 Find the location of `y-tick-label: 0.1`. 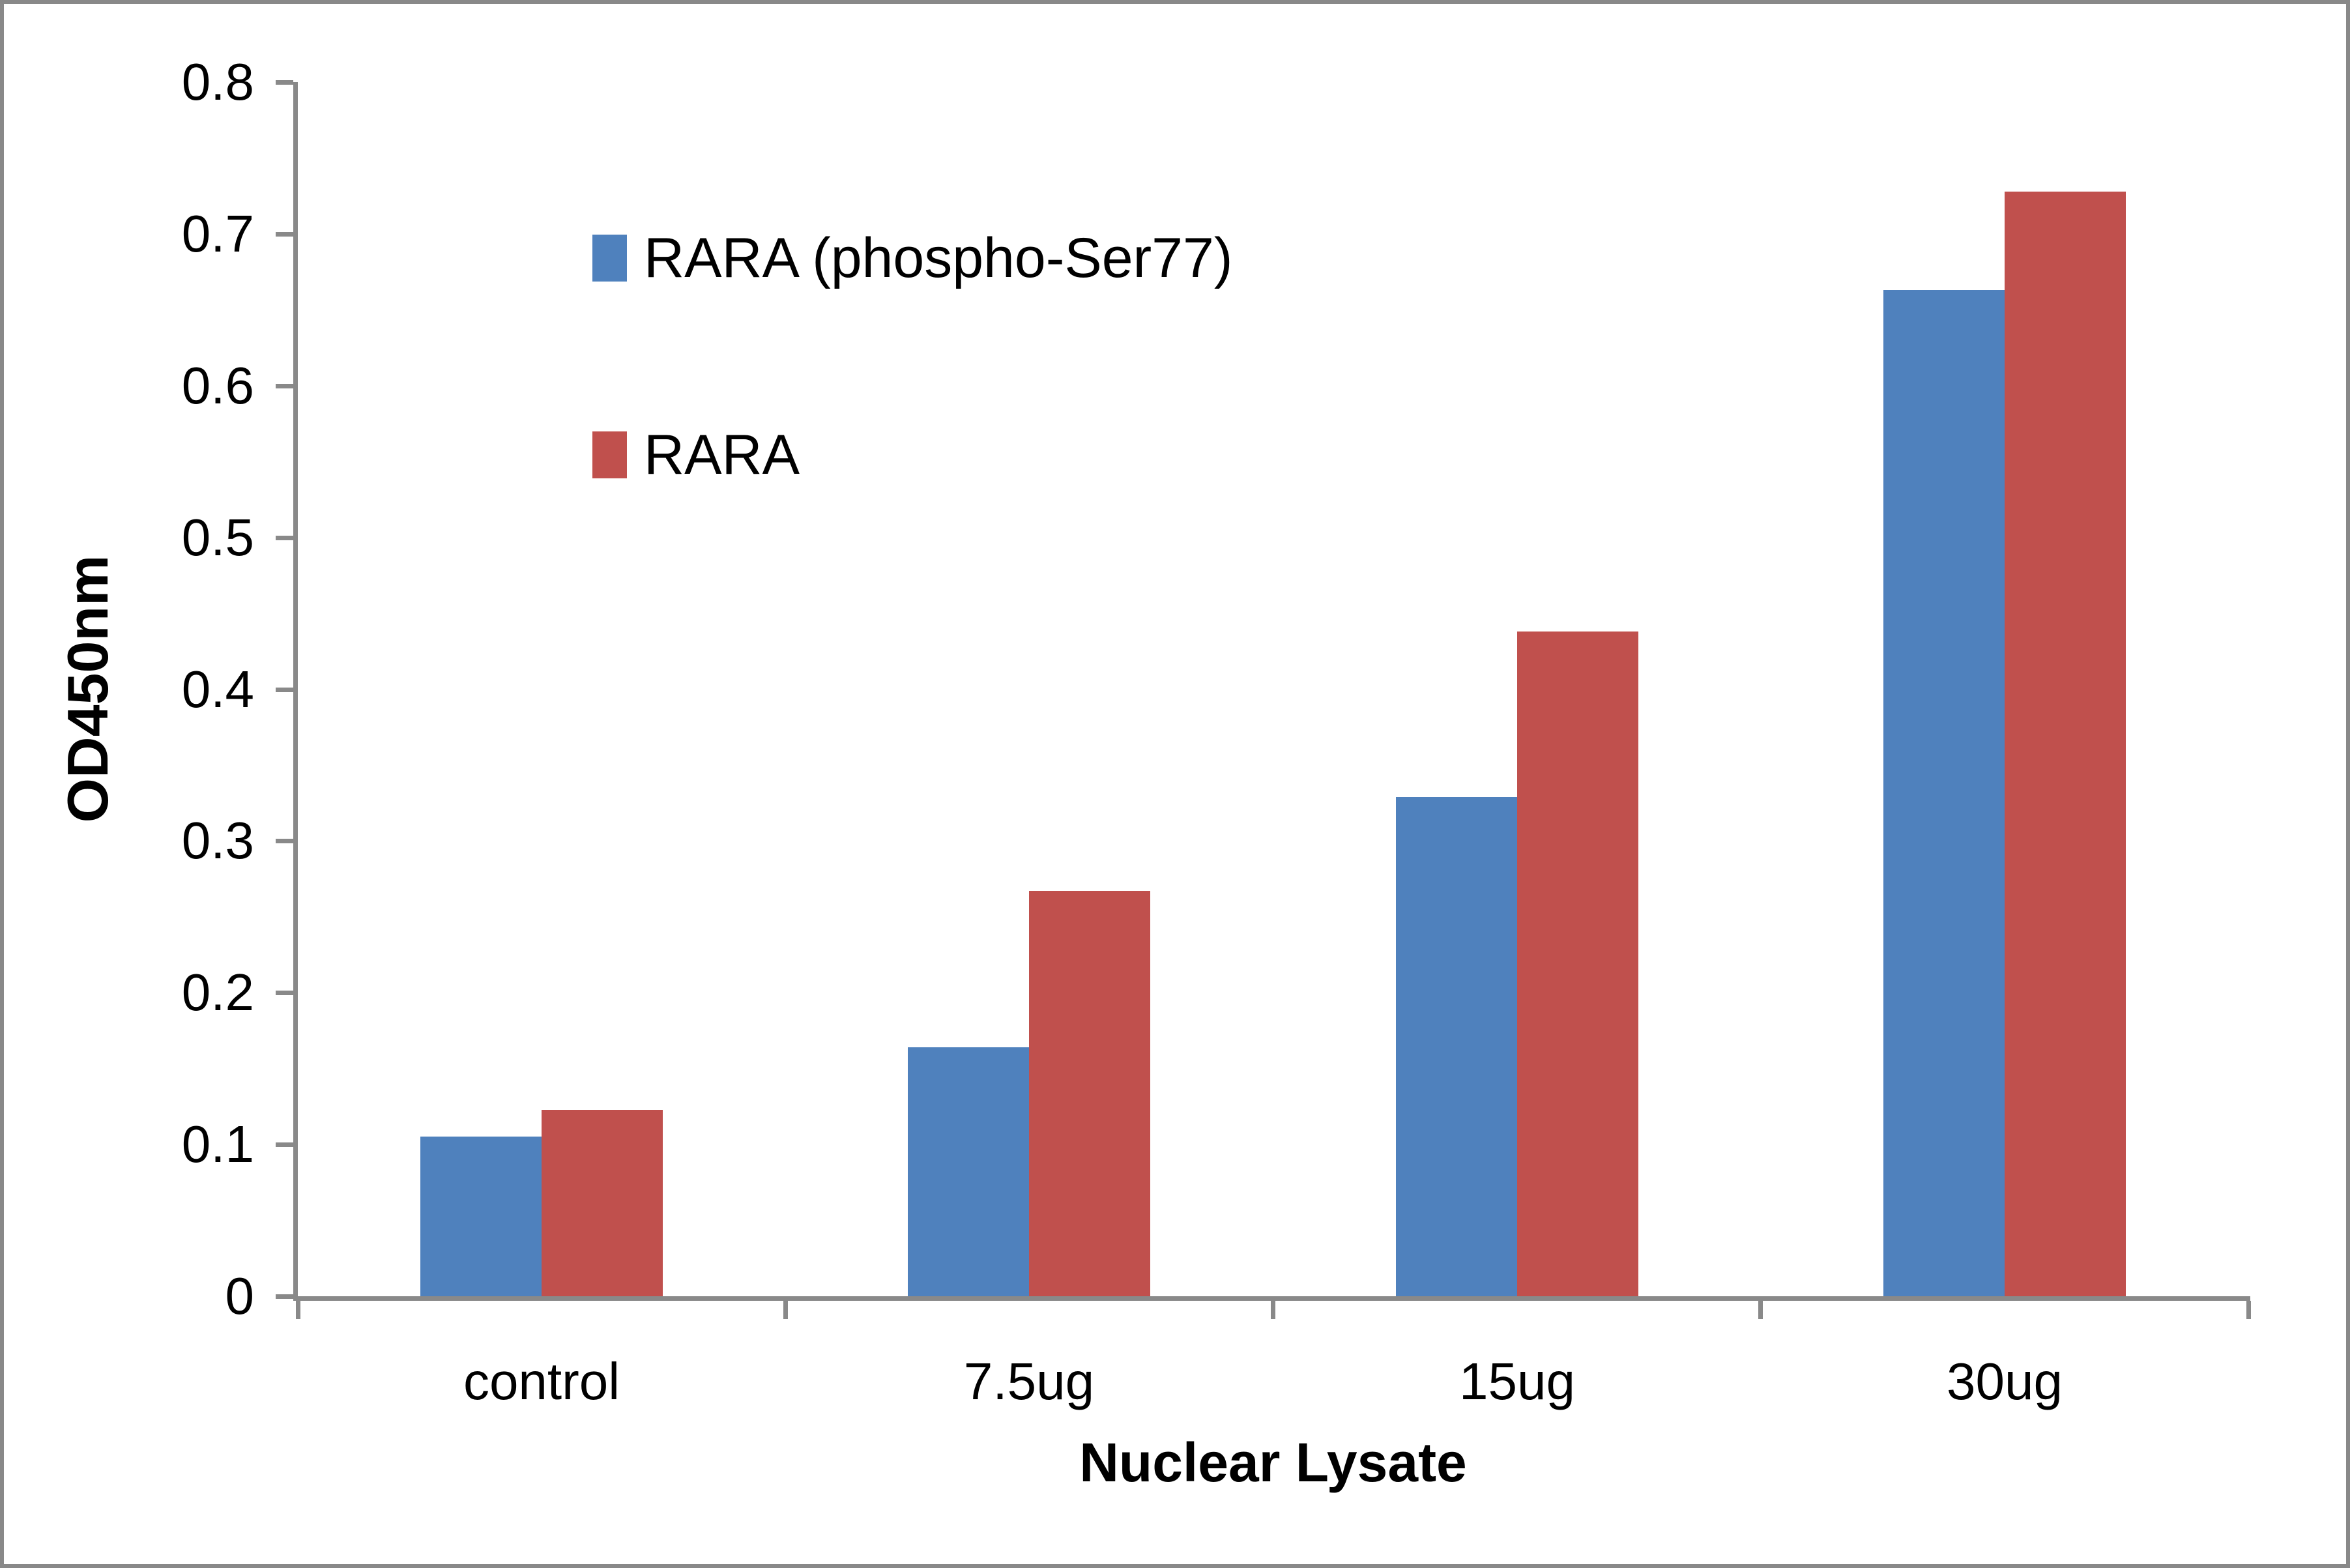

y-tick-label: 0.1 is located at coordinates (217, 1144).